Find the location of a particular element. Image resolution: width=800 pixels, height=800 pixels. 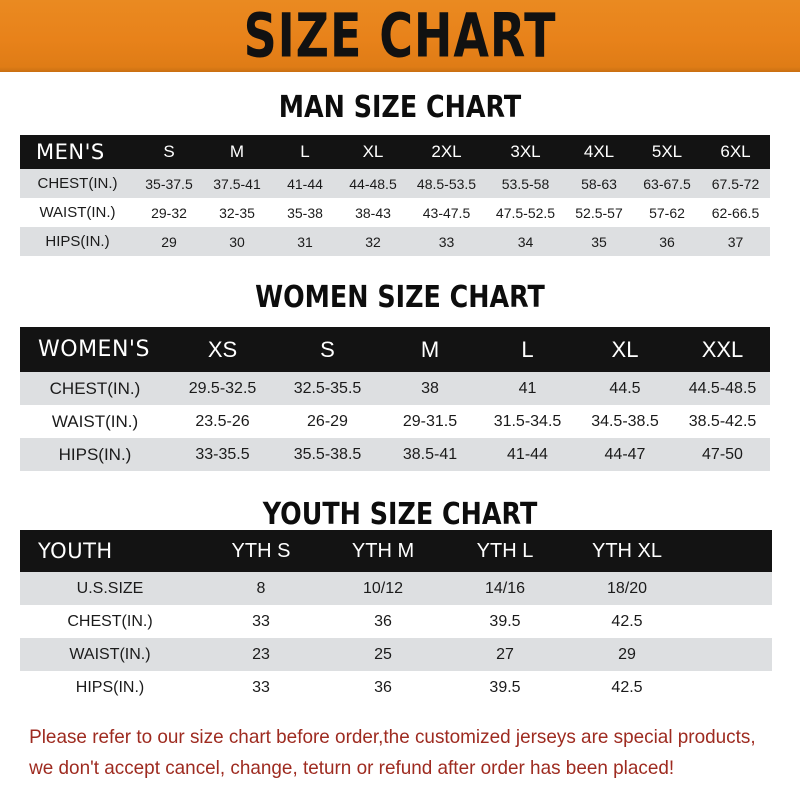

women-waist-l: 31.5-34.5 is located at coordinates (527, 421).